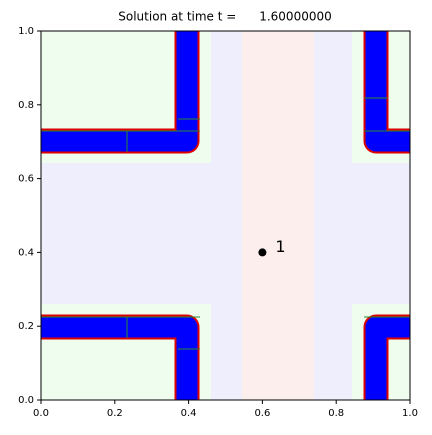 The width and height of the screenshot is (432, 435). I want to click on x-tick-label: 0.6, so click(262, 413).